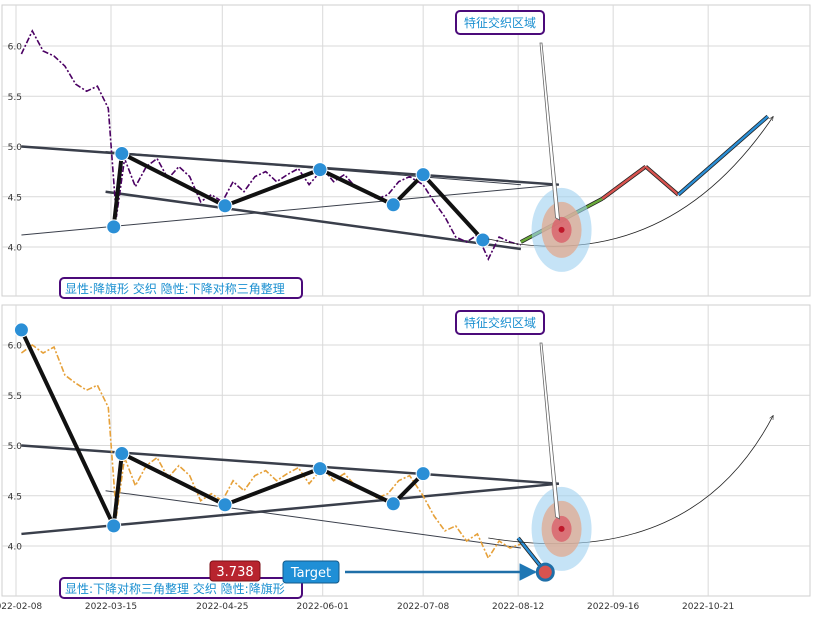 This screenshot has width=816, height=621. I want to click on x-tick-label: 2022-02-08, so click(21, 607).